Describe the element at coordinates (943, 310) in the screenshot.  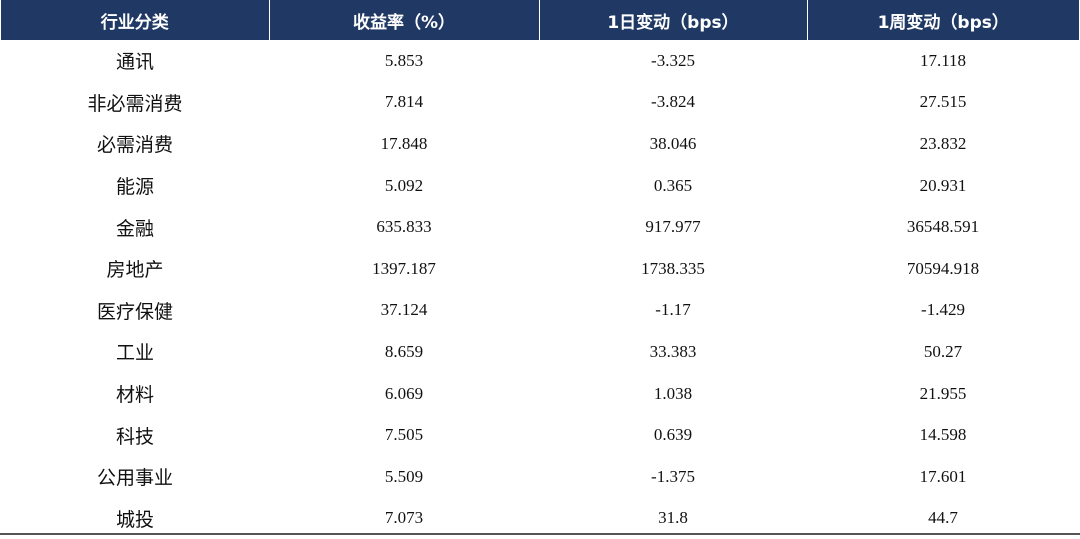
I see `change-1w-cell: -1.429` at that location.